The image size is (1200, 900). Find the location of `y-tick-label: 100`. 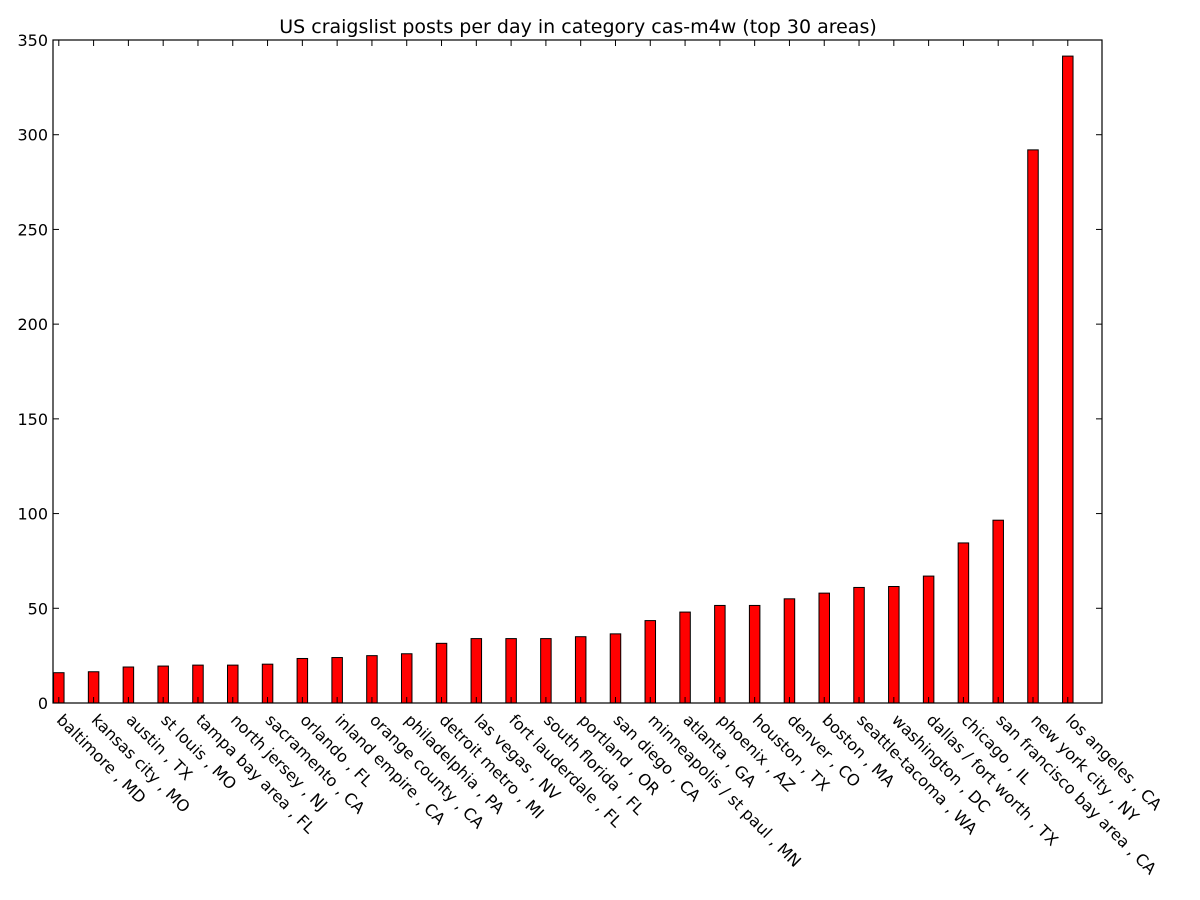

y-tick-label: 100 is located at coordinates (32, 514).